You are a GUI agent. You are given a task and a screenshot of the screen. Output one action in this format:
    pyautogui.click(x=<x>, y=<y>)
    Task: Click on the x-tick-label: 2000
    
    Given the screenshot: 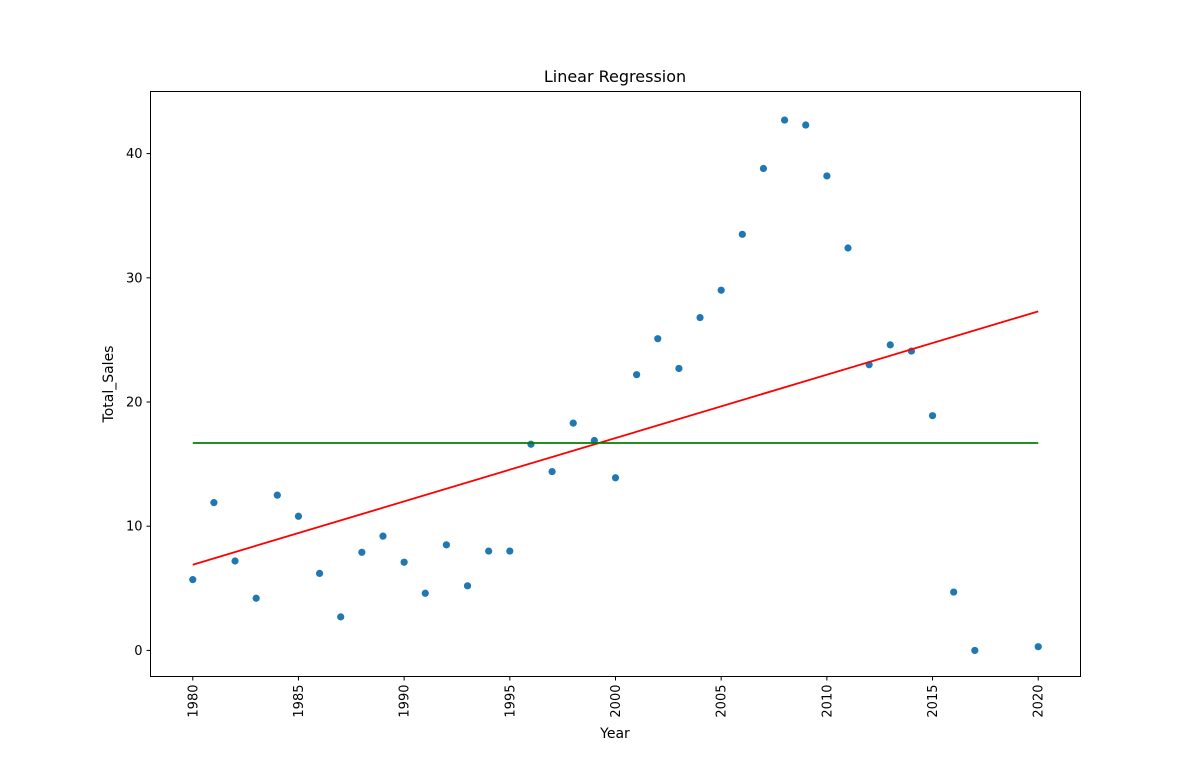 What is the action you would take?
    pyautogui.click(x=616, y=701)
    